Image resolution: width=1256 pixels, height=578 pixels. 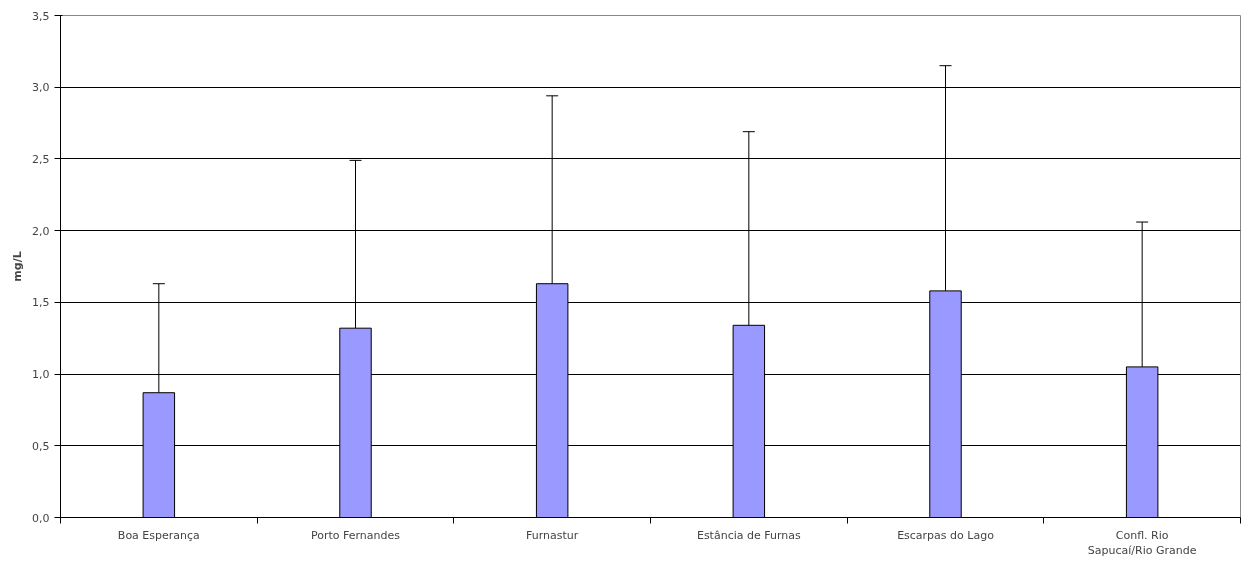 I want to click on x-tick-label: Confl. Rio Sapucaí/Rio Grande, so click(x=1142, y=543).